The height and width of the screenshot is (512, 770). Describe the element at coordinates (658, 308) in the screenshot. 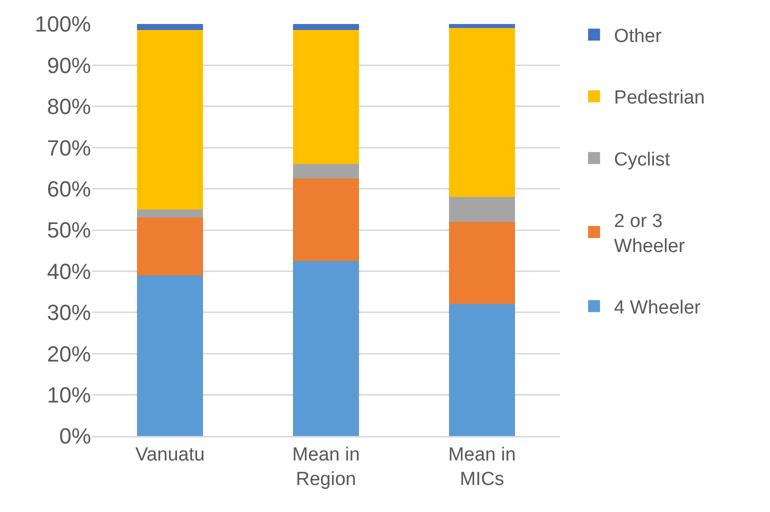

I see `legend-label: 4 Wheeler` at that location.